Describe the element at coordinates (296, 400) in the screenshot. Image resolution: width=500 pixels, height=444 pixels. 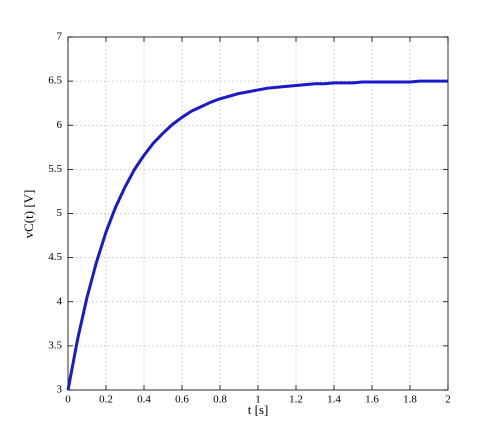
I see `x-tick-label: 1.2` at that location.